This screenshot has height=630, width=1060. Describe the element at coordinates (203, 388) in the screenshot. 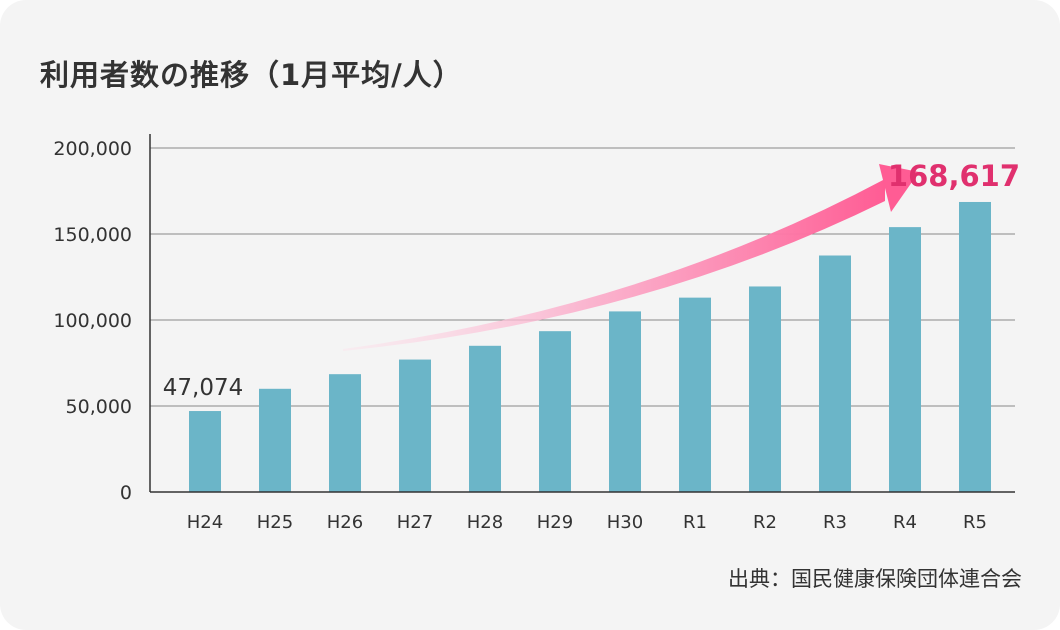

I see `annotation-H24: 47,074` at that location.